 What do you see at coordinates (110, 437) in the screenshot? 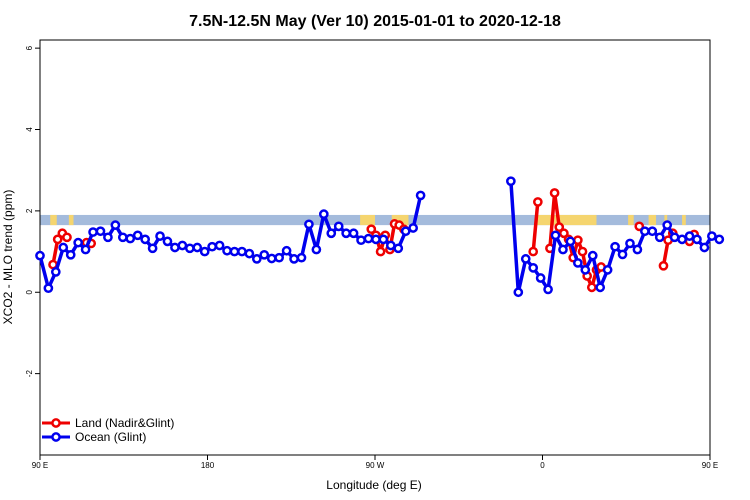
I see `legend-ocean-label: Ocean (Glint)` at bounding box center [110, 437].